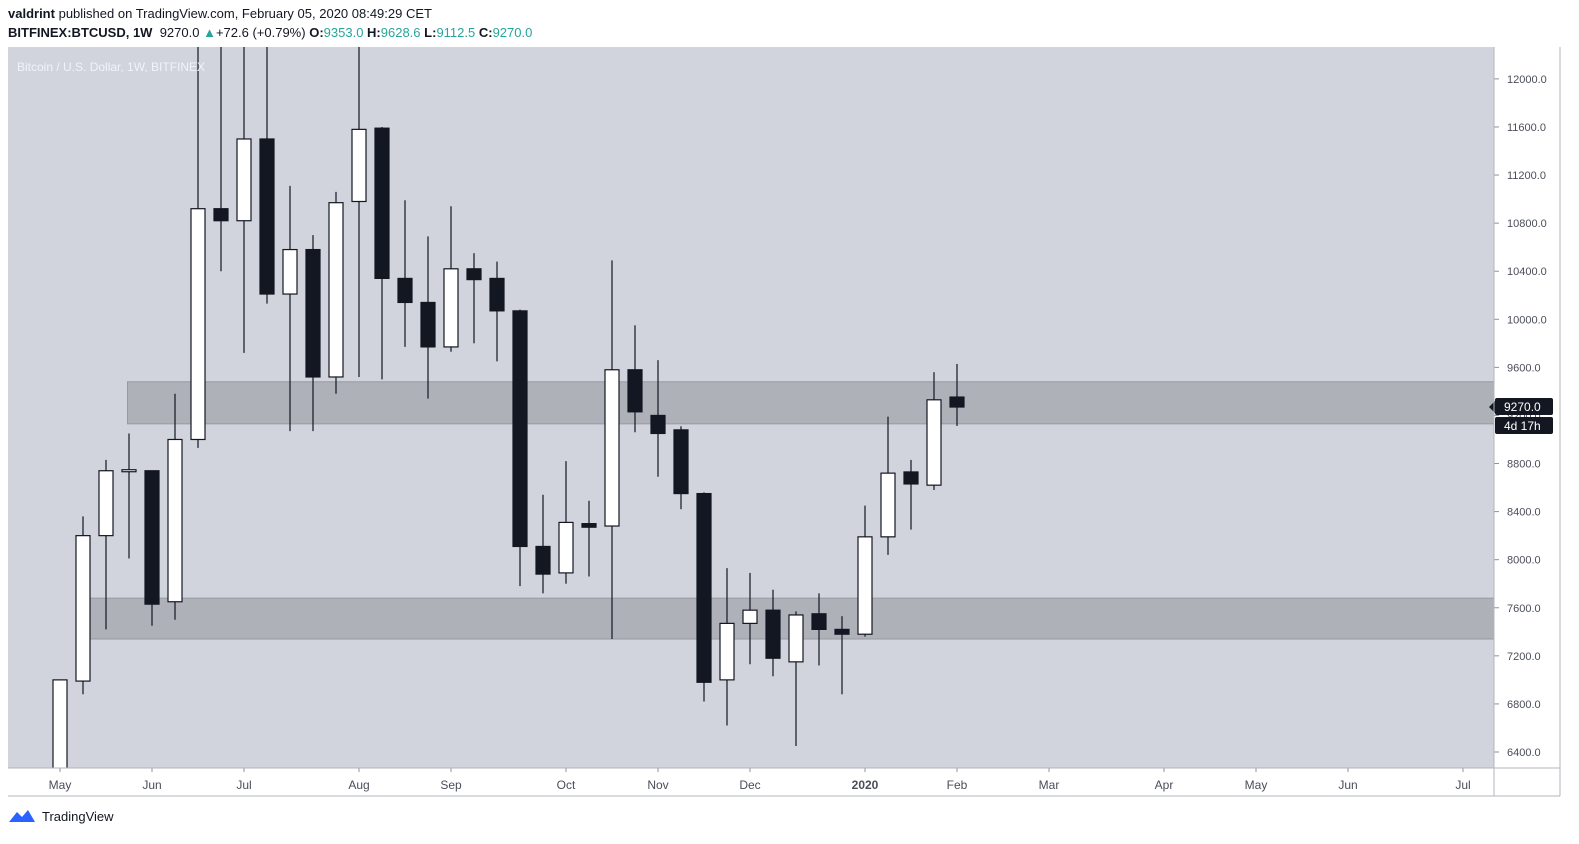 This screenshot has width=1579, height=844. Describe the element at coordinates (1049, 785) in the screenshot. I see `x-tick-label: Mar` at that location.